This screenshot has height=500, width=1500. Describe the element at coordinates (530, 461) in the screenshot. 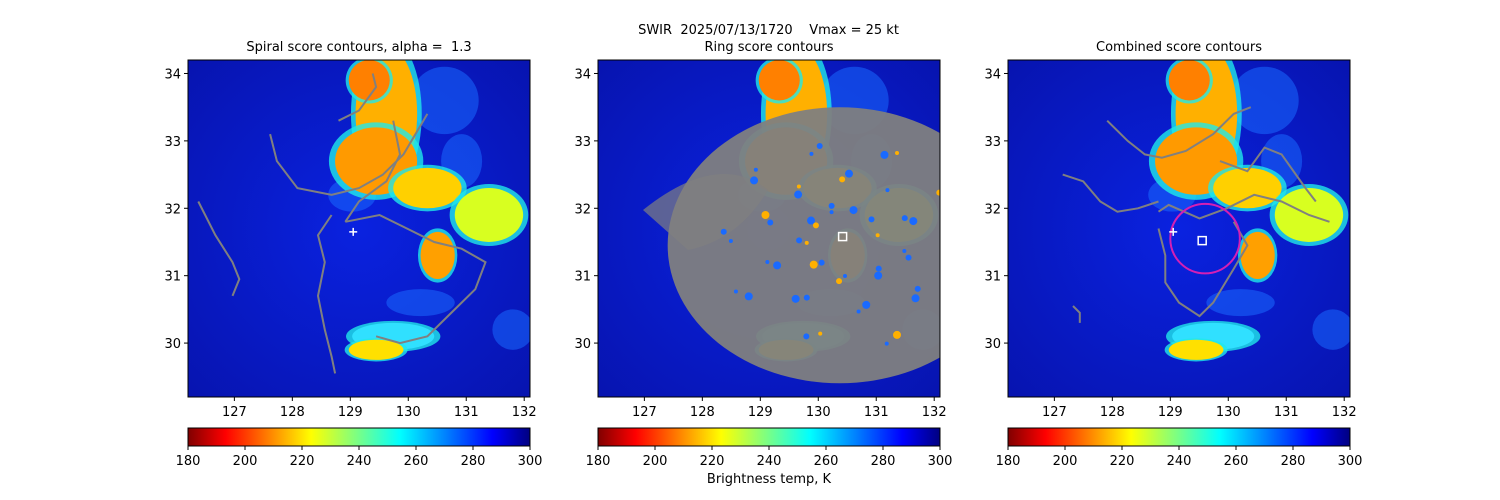

I see `colorbar-tick-label: 300` at that location.